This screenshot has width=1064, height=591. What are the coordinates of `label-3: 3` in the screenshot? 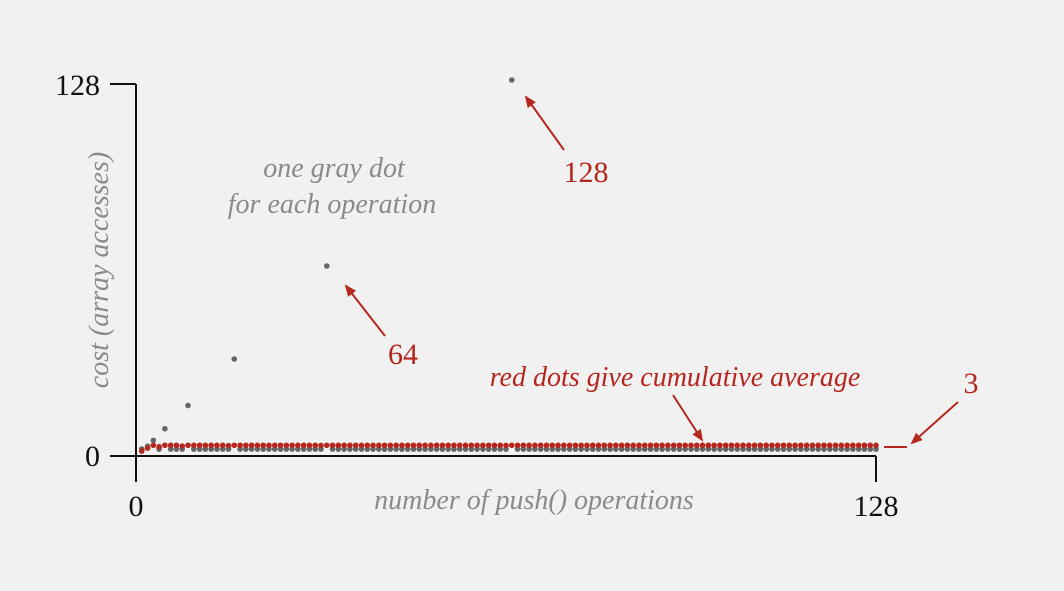 It's located at (971, 383).